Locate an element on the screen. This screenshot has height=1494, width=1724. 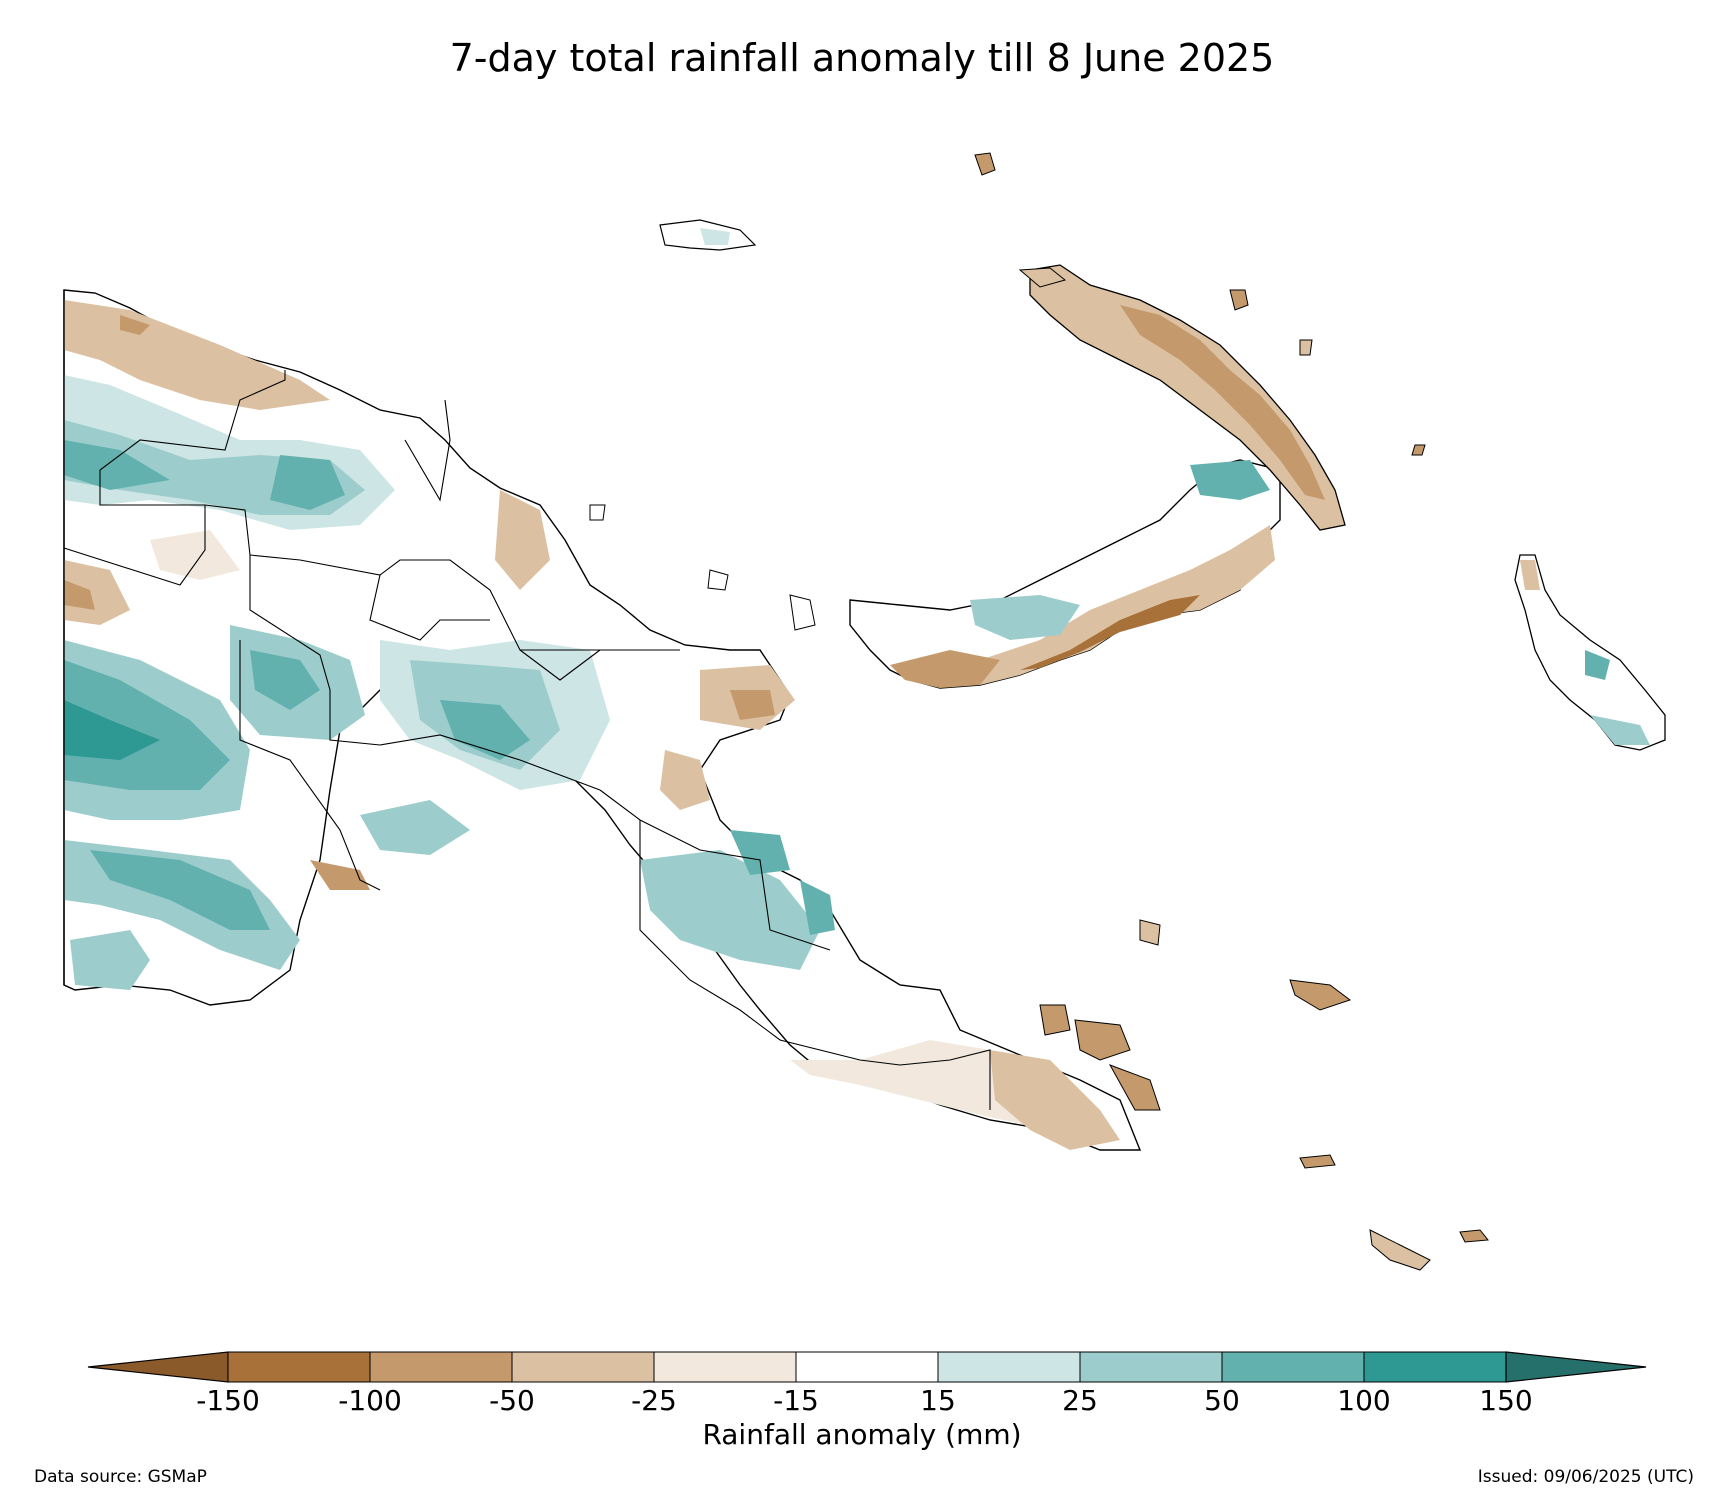
anomaly-wet-gulf is located at coordinates (415, 827).